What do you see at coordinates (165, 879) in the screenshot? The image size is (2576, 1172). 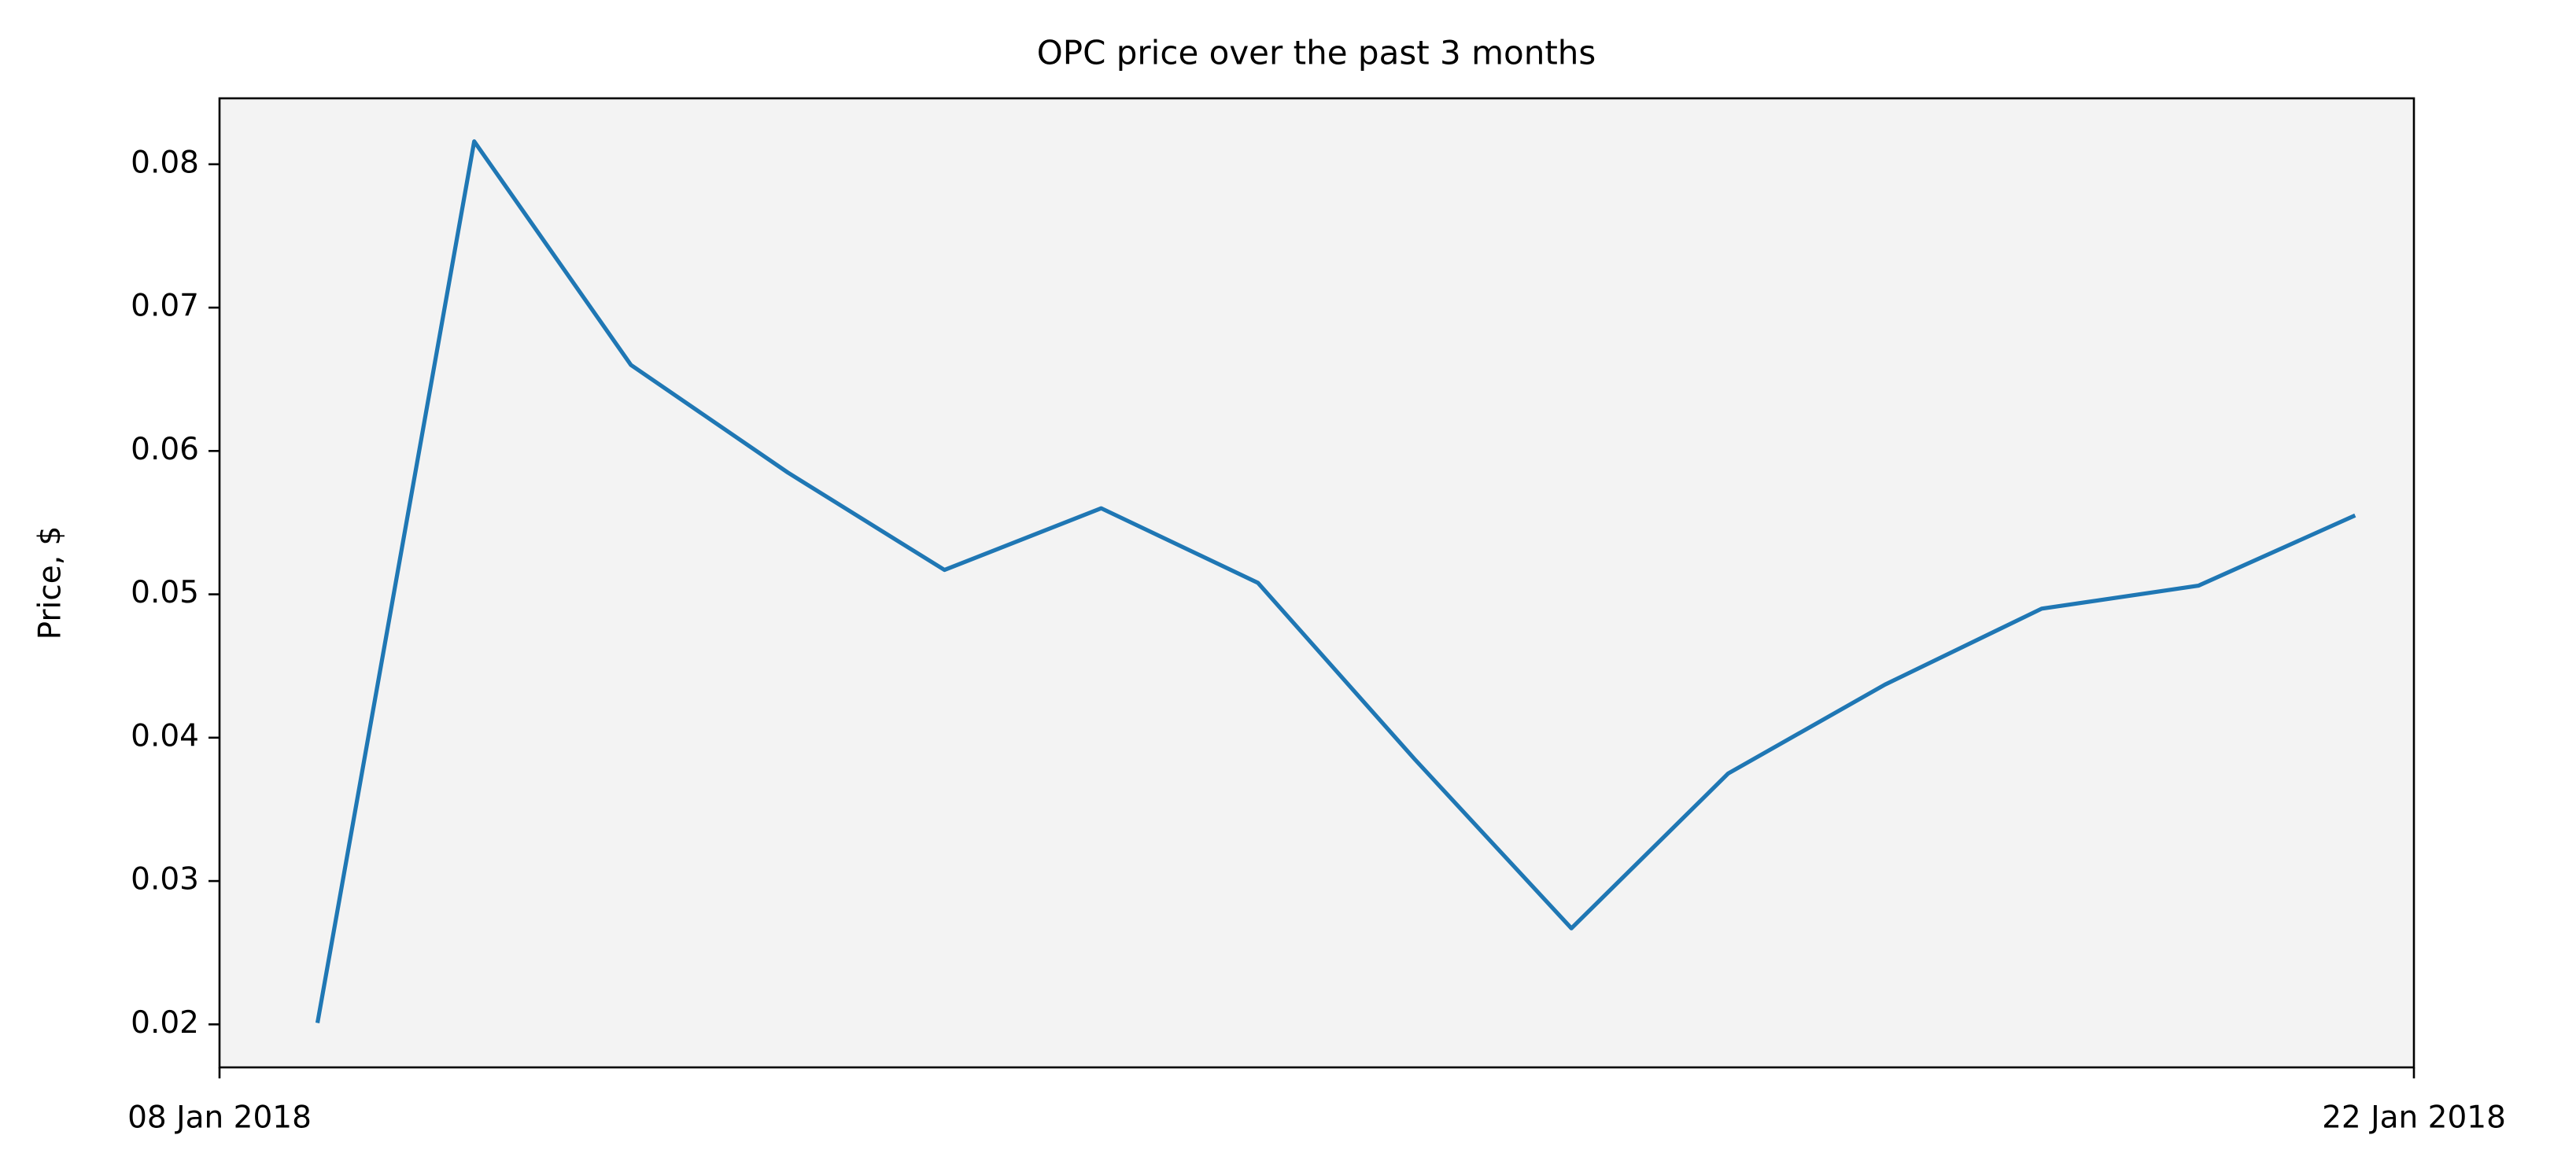 I see `y-tick-label: 0.03` at bounding box center [165, 879].